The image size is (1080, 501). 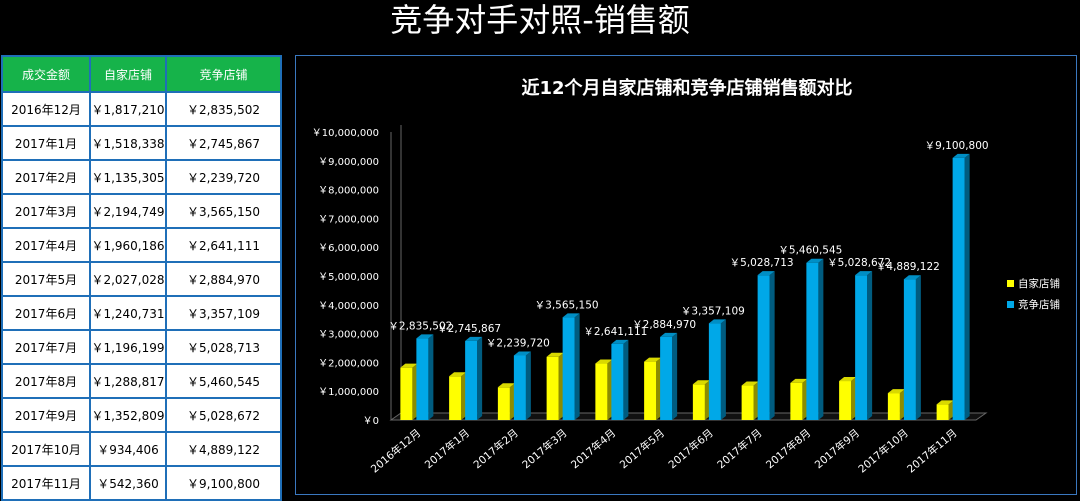 I want to click on table-cell-month: 2017年10月, so click(x=46, y=449).